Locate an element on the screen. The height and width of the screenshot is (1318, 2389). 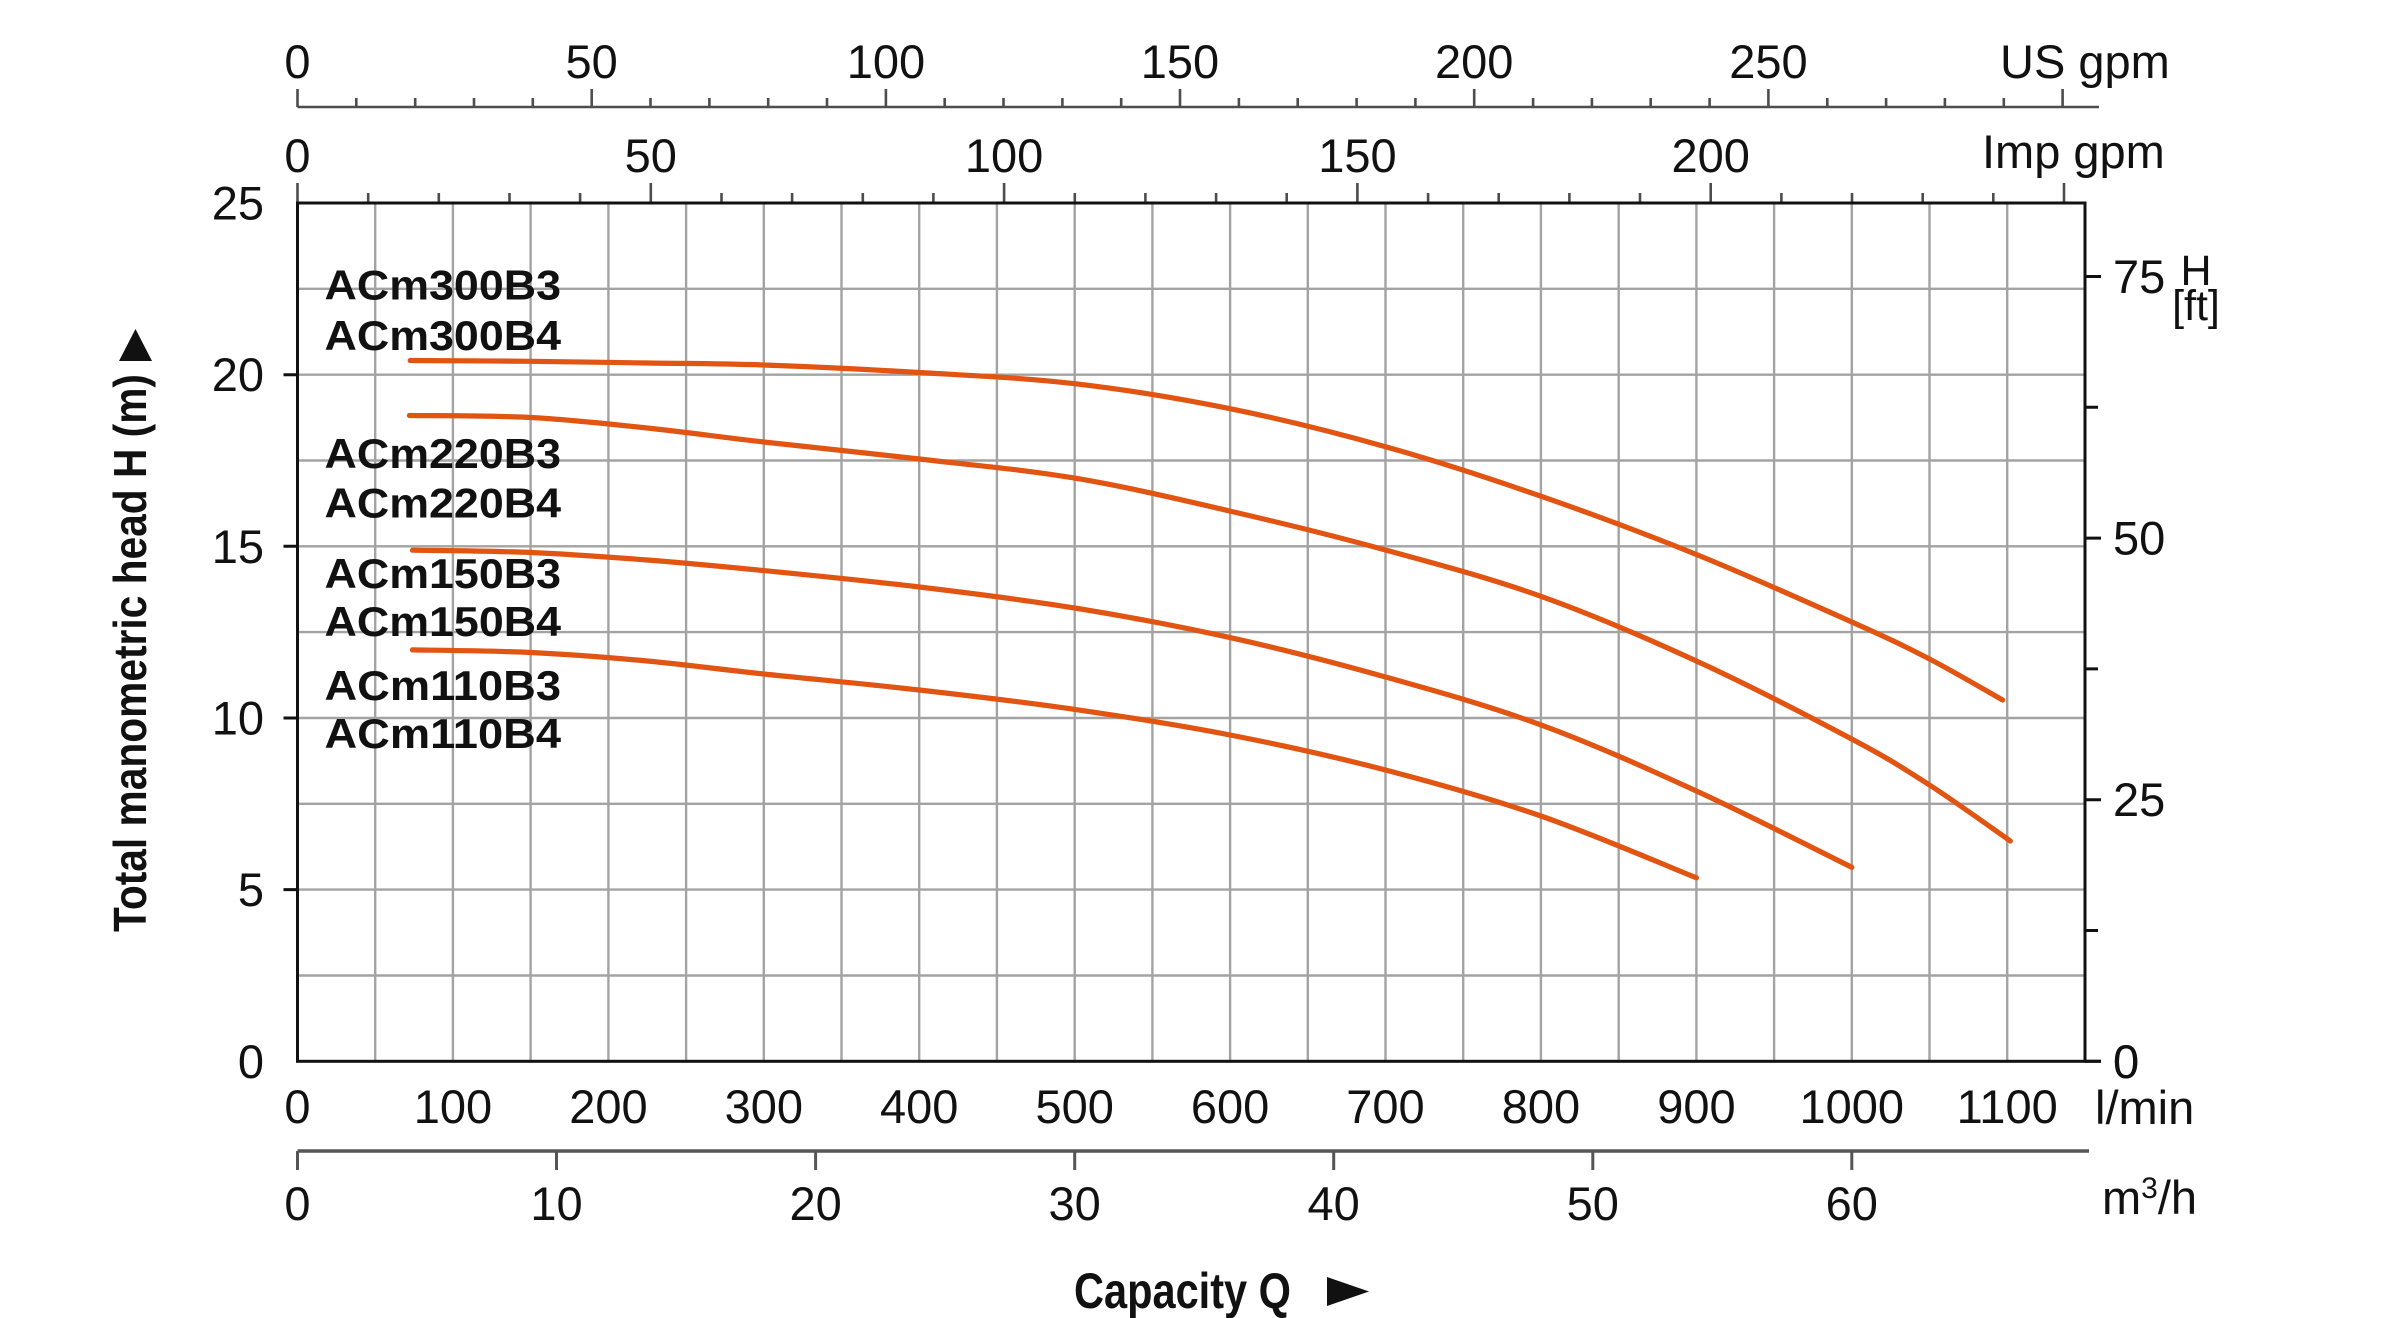
svg-text: ACm300B3 is located at coordinates (443, 285).